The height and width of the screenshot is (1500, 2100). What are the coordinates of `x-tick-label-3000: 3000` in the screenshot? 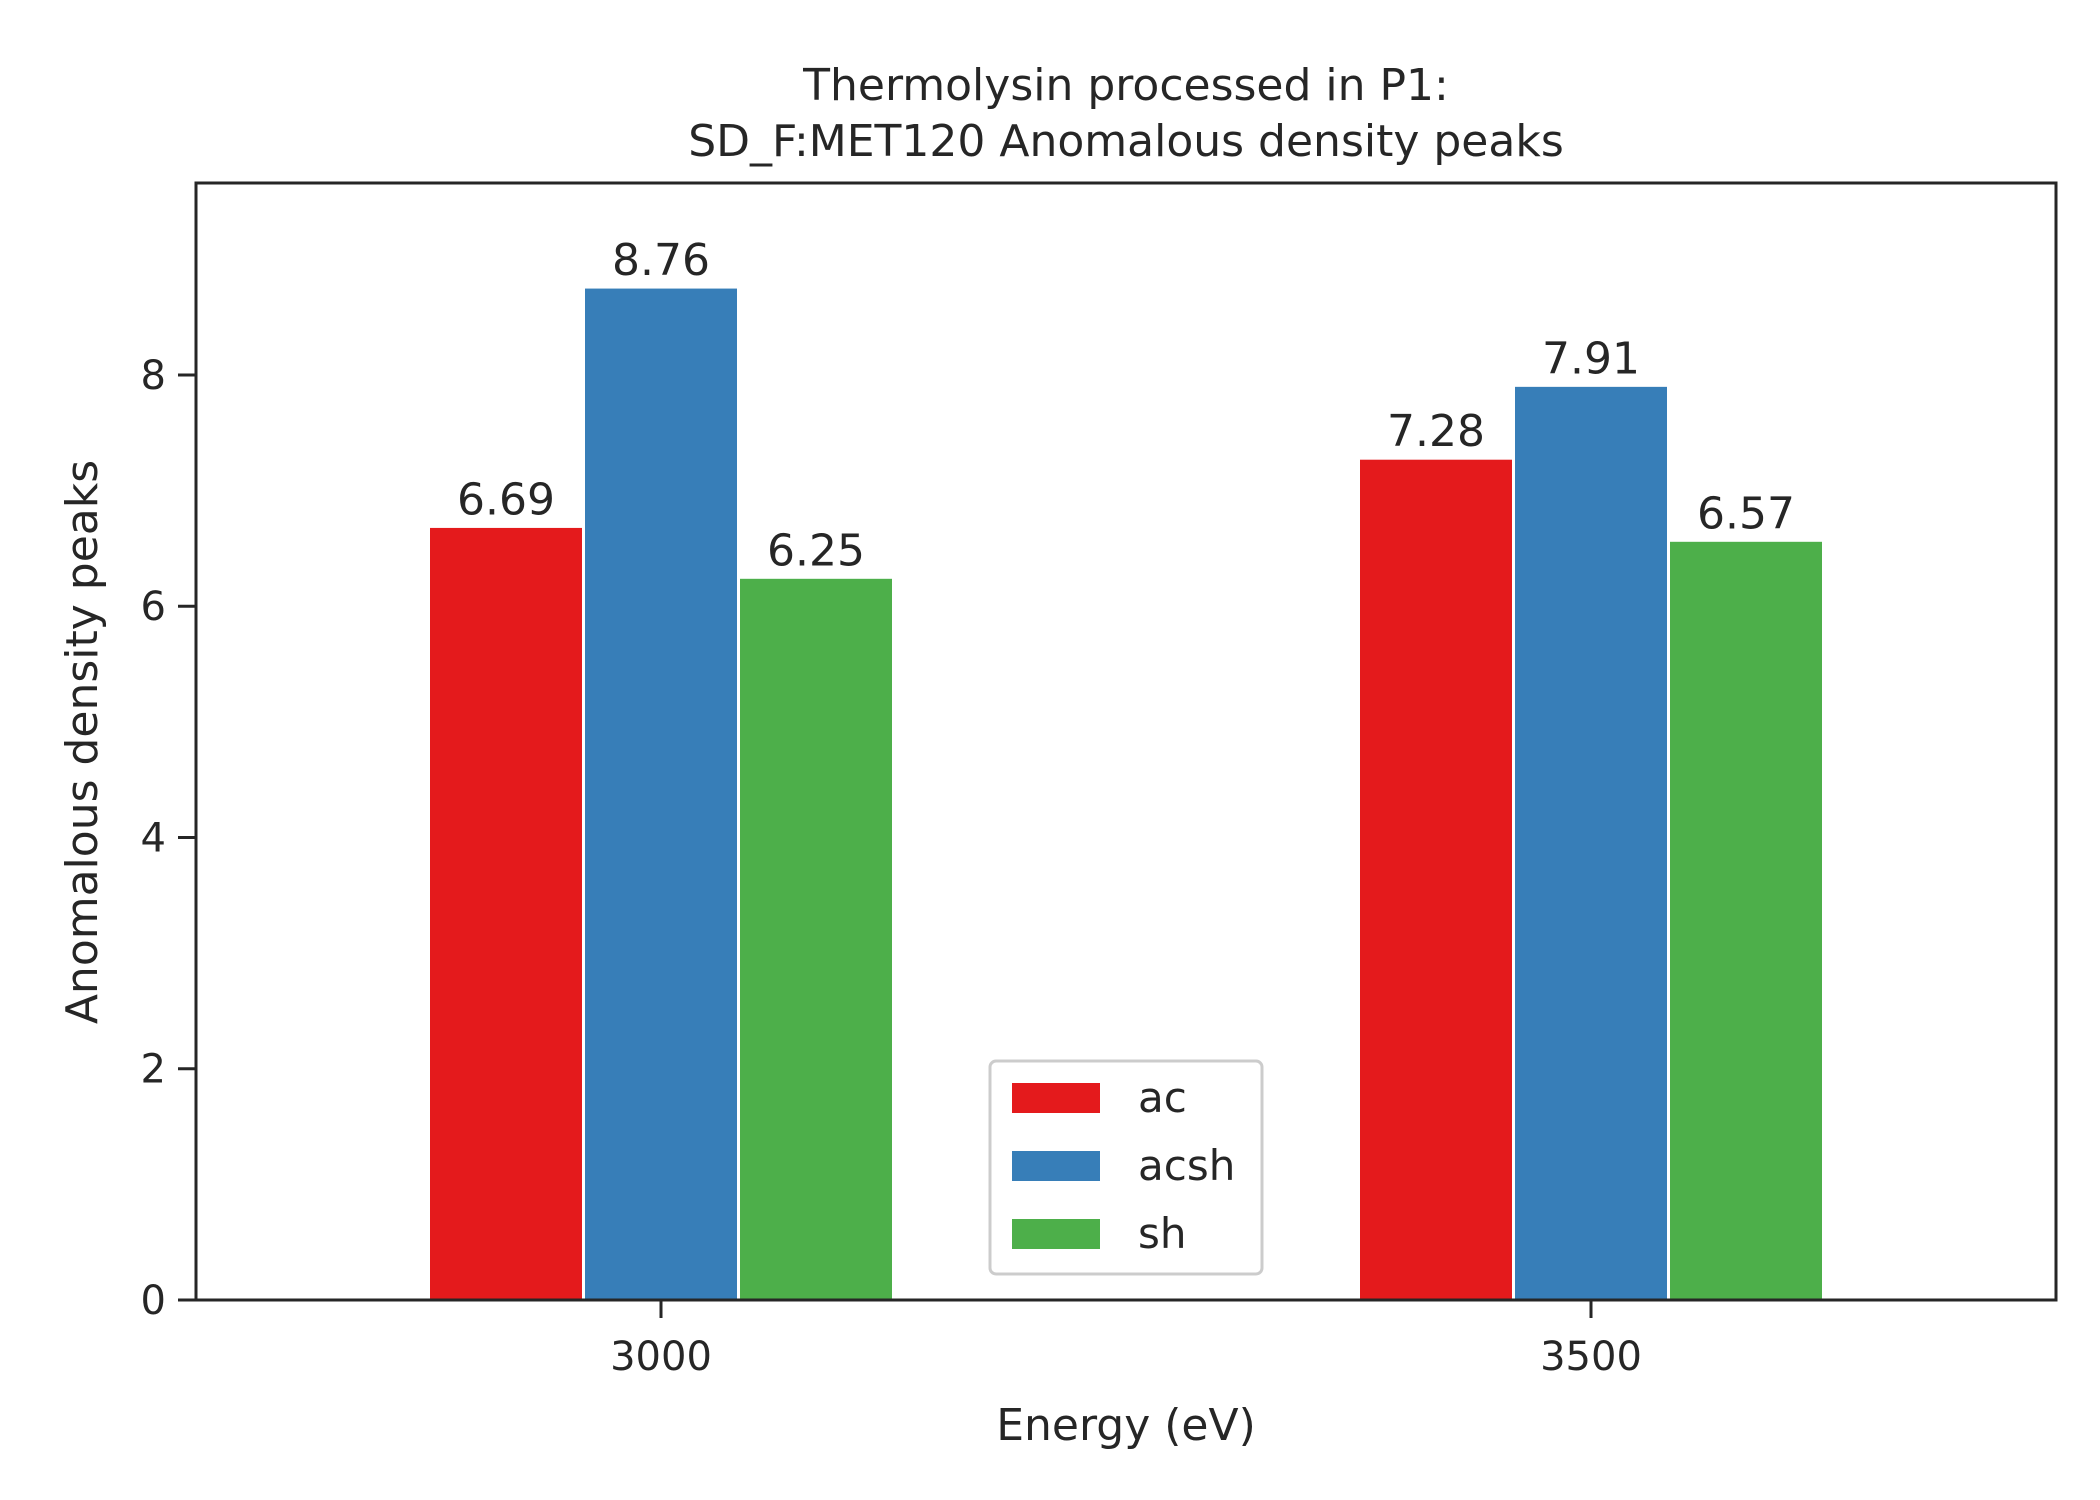 It's located at (661, 1357).